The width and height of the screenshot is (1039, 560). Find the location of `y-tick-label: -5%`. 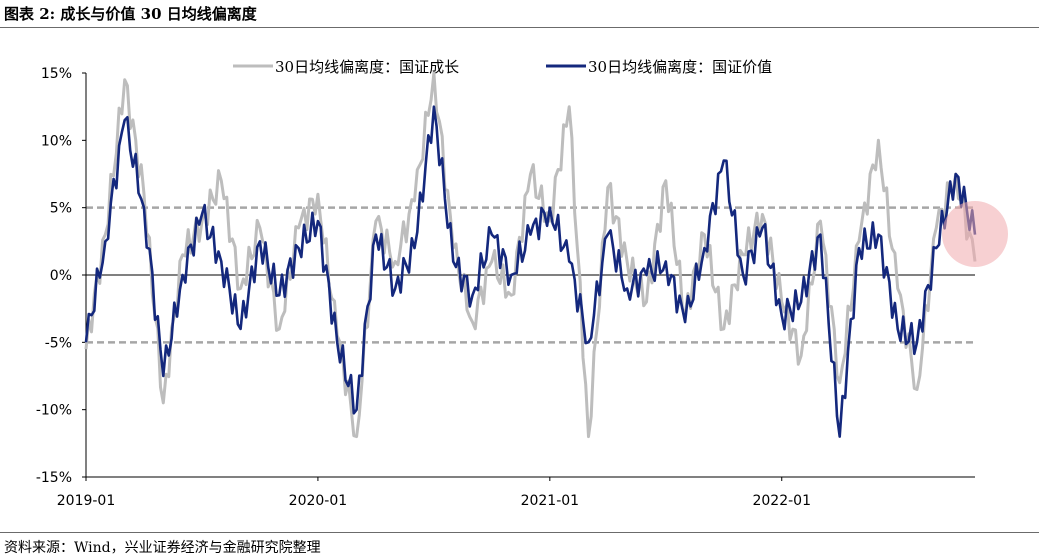

y-tick-label: -5% is located at coordinates (58, 343).